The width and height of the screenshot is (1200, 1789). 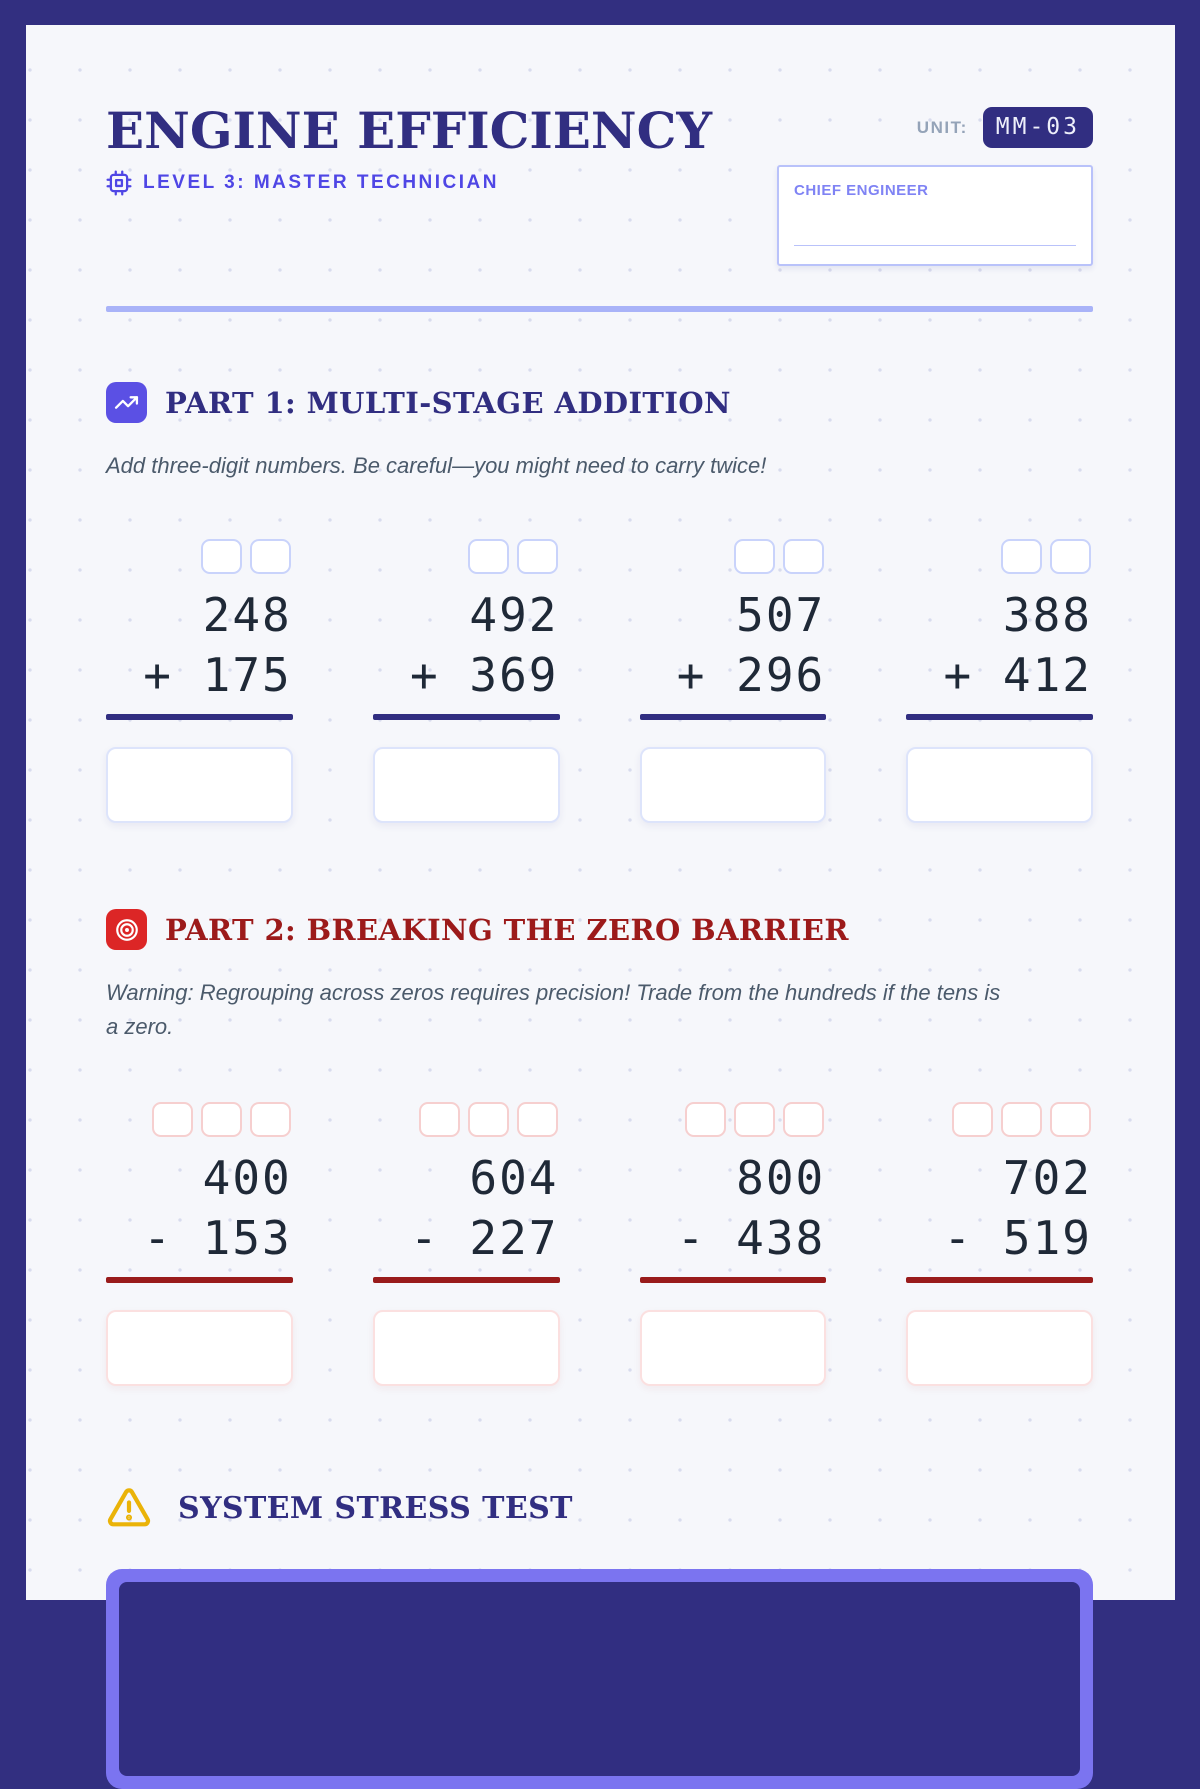 What do you see at coordinates (247, 615) in the screenshot?
I see `top-operand: 248` at bounding box center [247, 615].